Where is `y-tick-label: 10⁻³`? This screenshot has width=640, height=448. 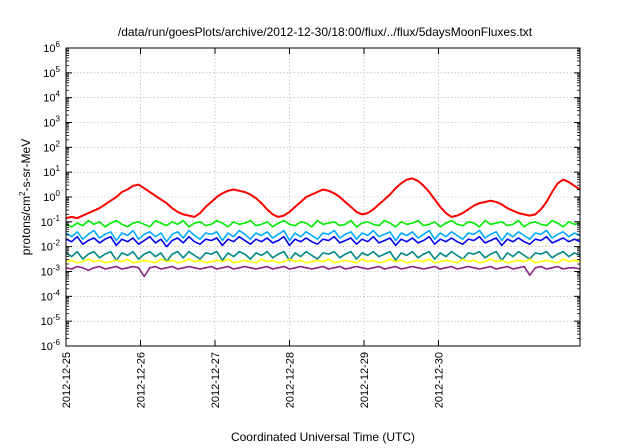
y-tick-label: 10⁻³ is located at coordinates (51, 271).